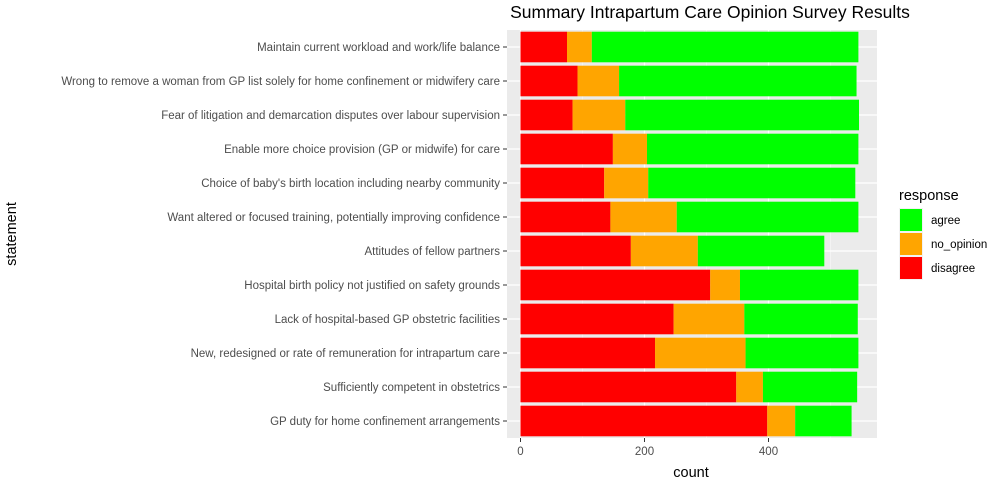 This screenshot has height=488, width=1000. I want to click on legend-label-disagree: disagree, so click(953, 269).